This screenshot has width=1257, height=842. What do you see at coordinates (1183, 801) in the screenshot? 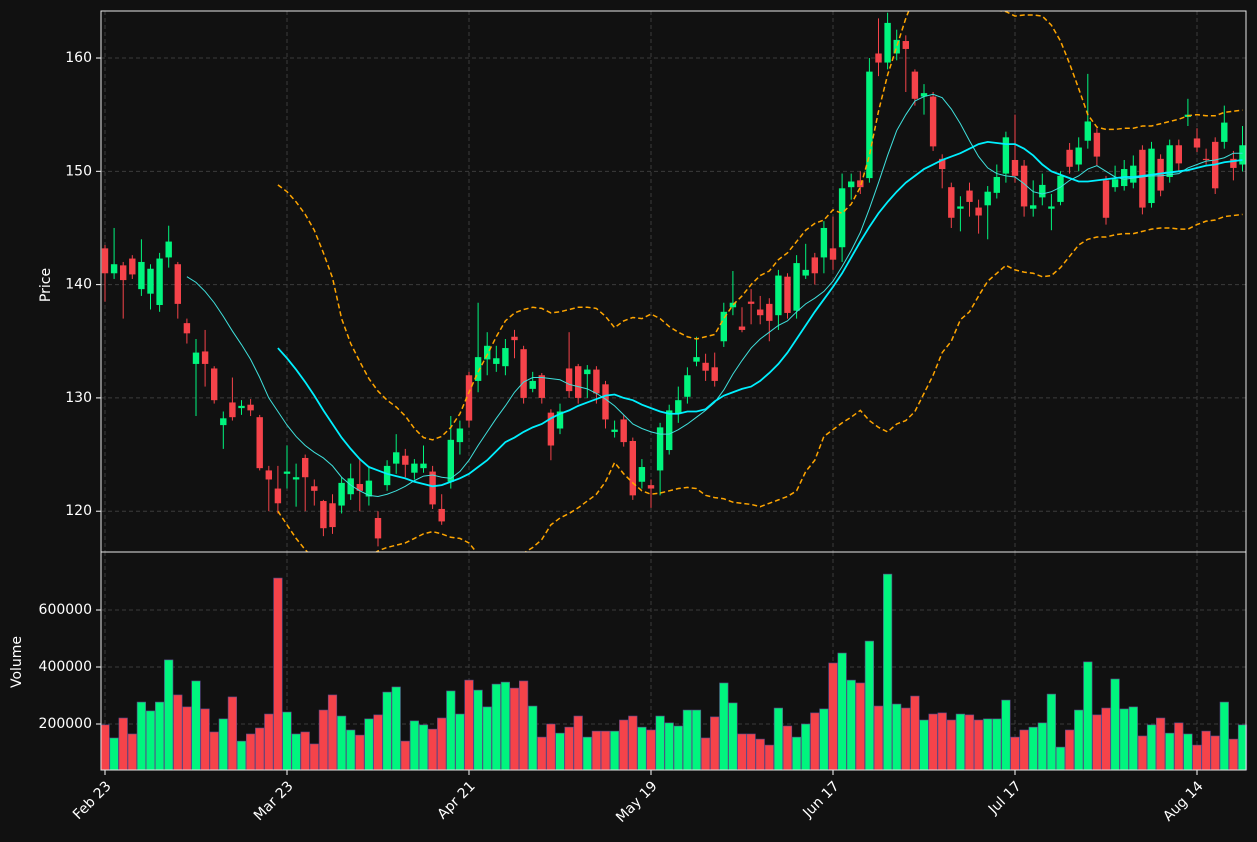
I see `x-tick-label: Aug 14` at bounding box center [1183, 801].